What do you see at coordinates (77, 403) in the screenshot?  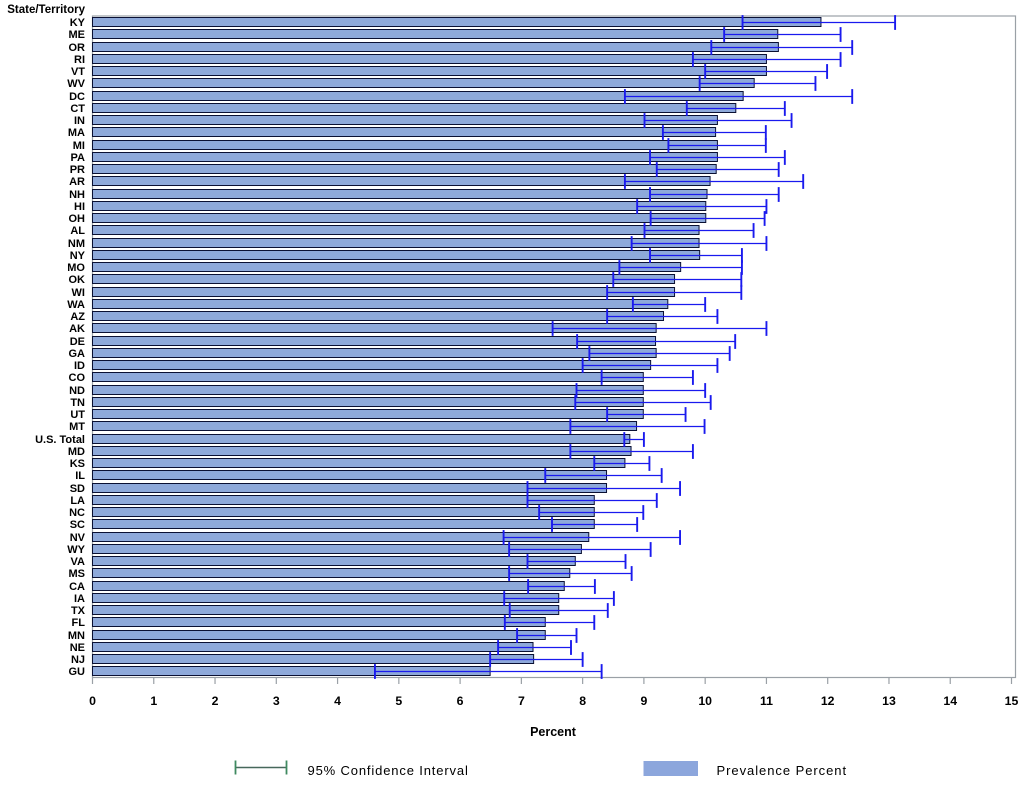 I see `svg-text: TN` at bounding box center [77, 403].